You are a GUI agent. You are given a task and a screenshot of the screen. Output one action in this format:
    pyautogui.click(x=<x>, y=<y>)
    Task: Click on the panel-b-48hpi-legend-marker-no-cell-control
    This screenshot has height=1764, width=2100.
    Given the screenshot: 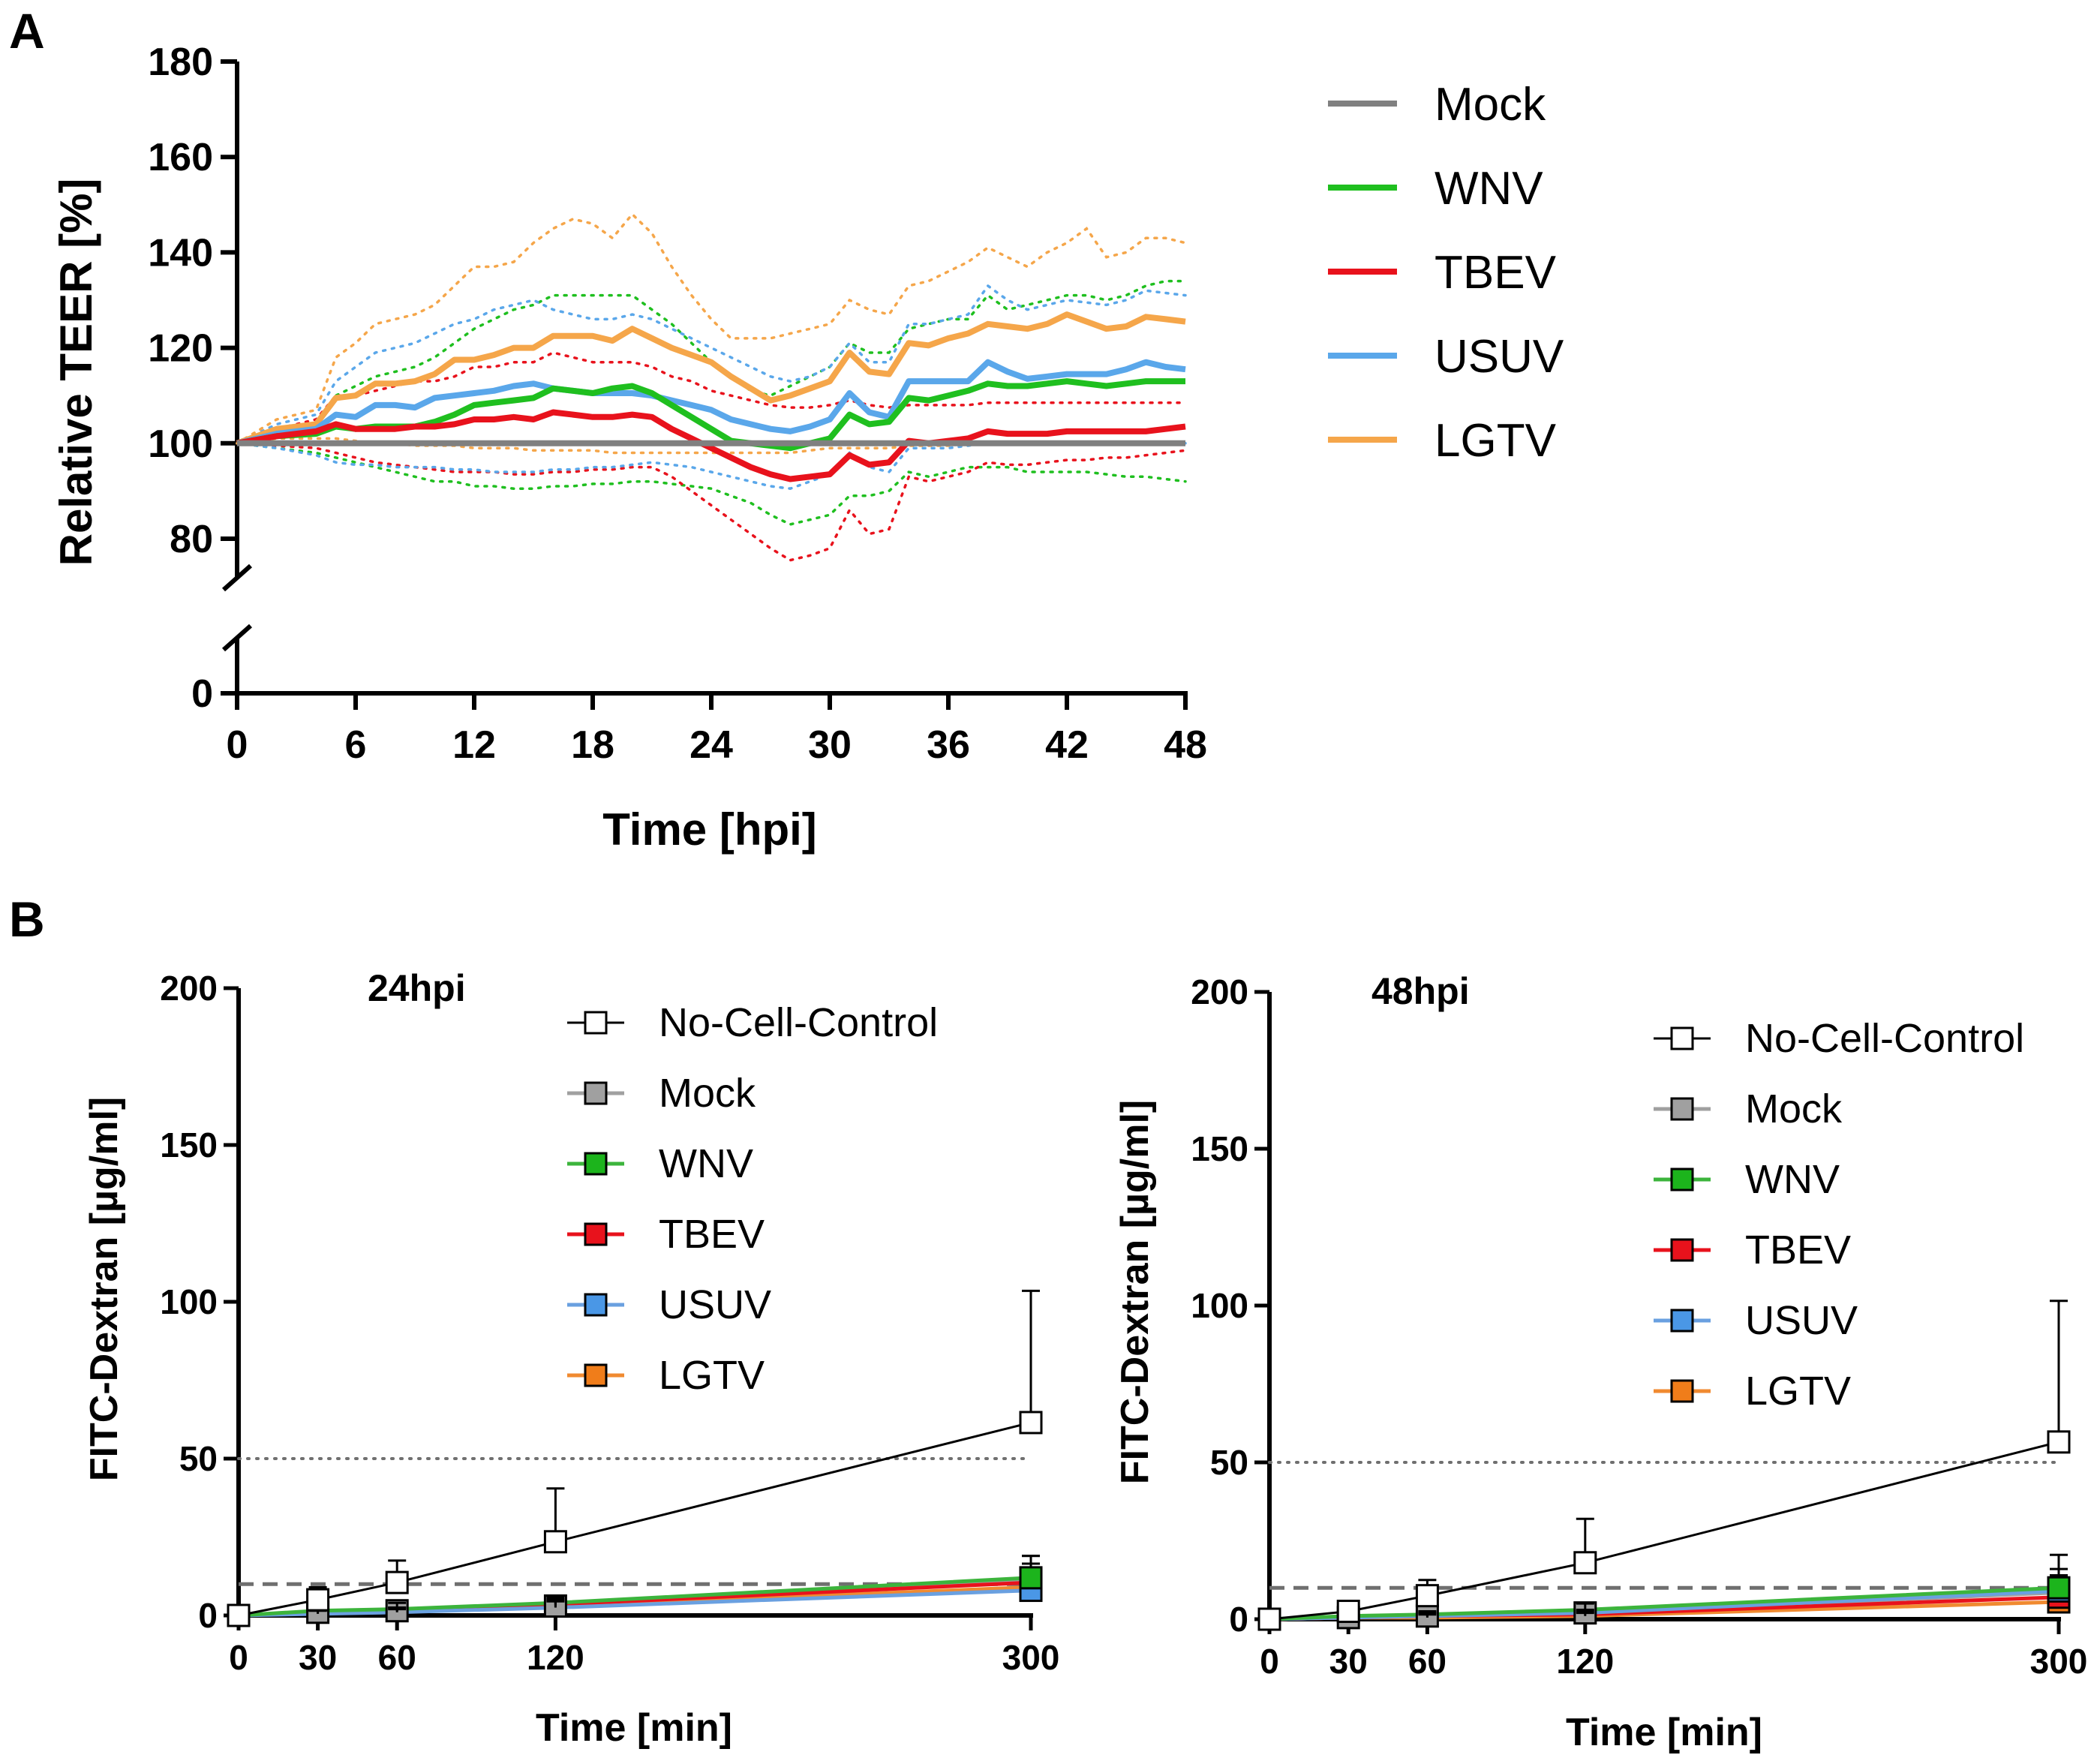 What is the action you would take?
    pyautogui.click(x=1682, y=1038)
    